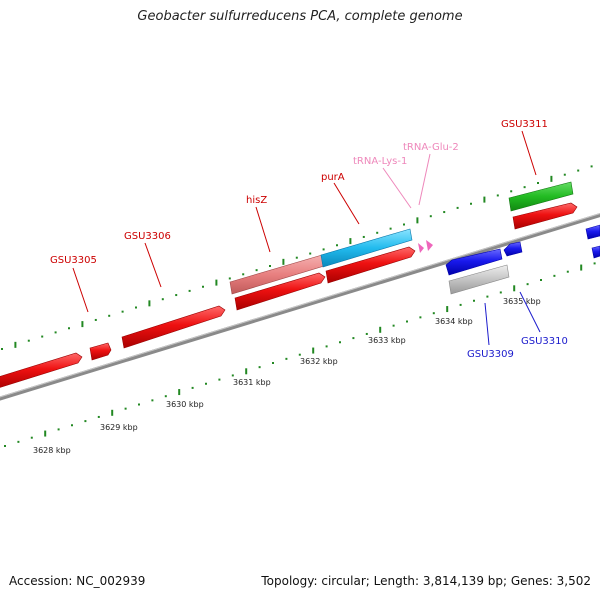 The height and width of the screenshot is (600, 600). I want to click on leader-trna-glu, so click(424, 179).